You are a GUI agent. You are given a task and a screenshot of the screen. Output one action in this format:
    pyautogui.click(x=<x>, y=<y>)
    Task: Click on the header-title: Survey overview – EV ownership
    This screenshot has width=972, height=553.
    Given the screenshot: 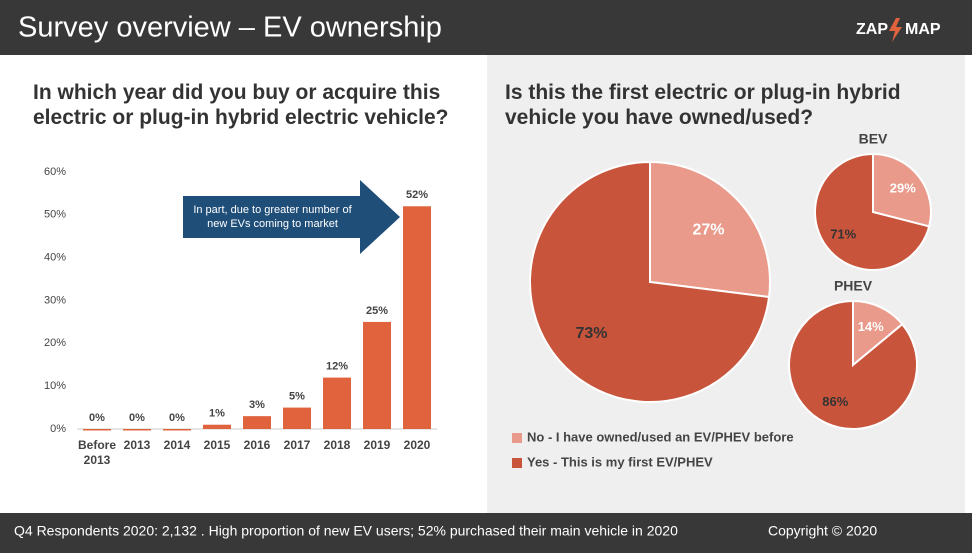 What is the action you would take?
    pyautogui.click(x=230, y=28)
    